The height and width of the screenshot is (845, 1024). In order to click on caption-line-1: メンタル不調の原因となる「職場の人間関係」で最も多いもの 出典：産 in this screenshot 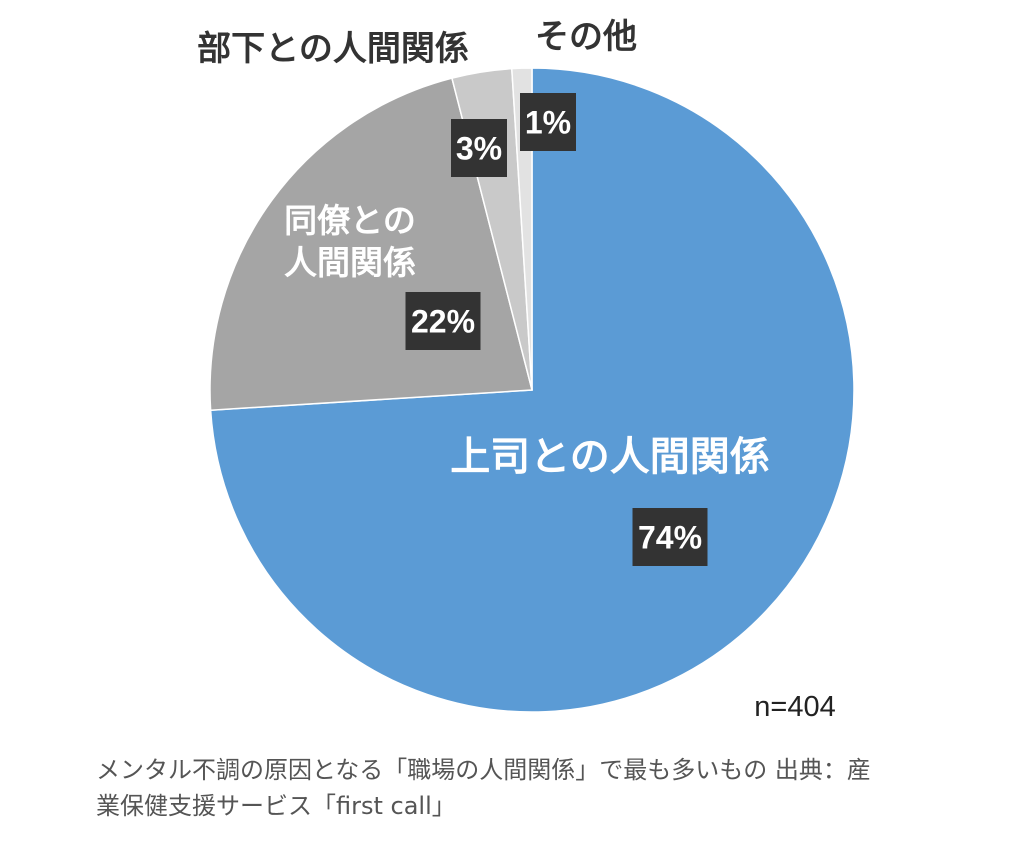, I will do `click(483, 770)`.